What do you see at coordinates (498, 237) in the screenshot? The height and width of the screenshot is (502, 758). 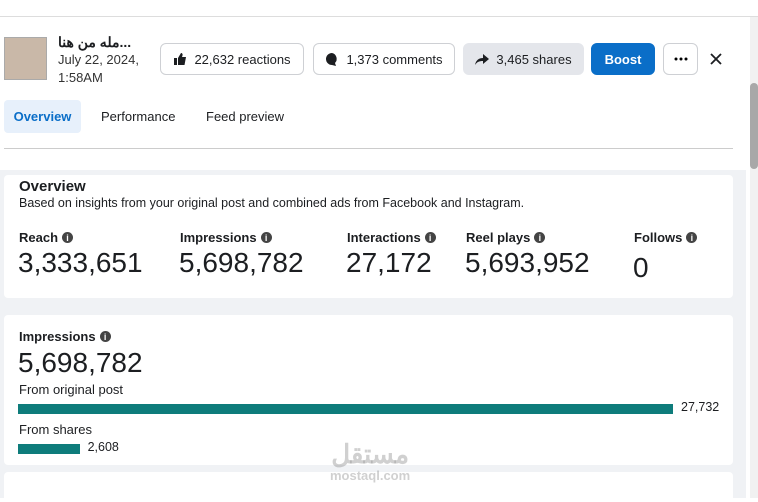 I see `metric-name: Reel plays` at bounding box center [498, 237].